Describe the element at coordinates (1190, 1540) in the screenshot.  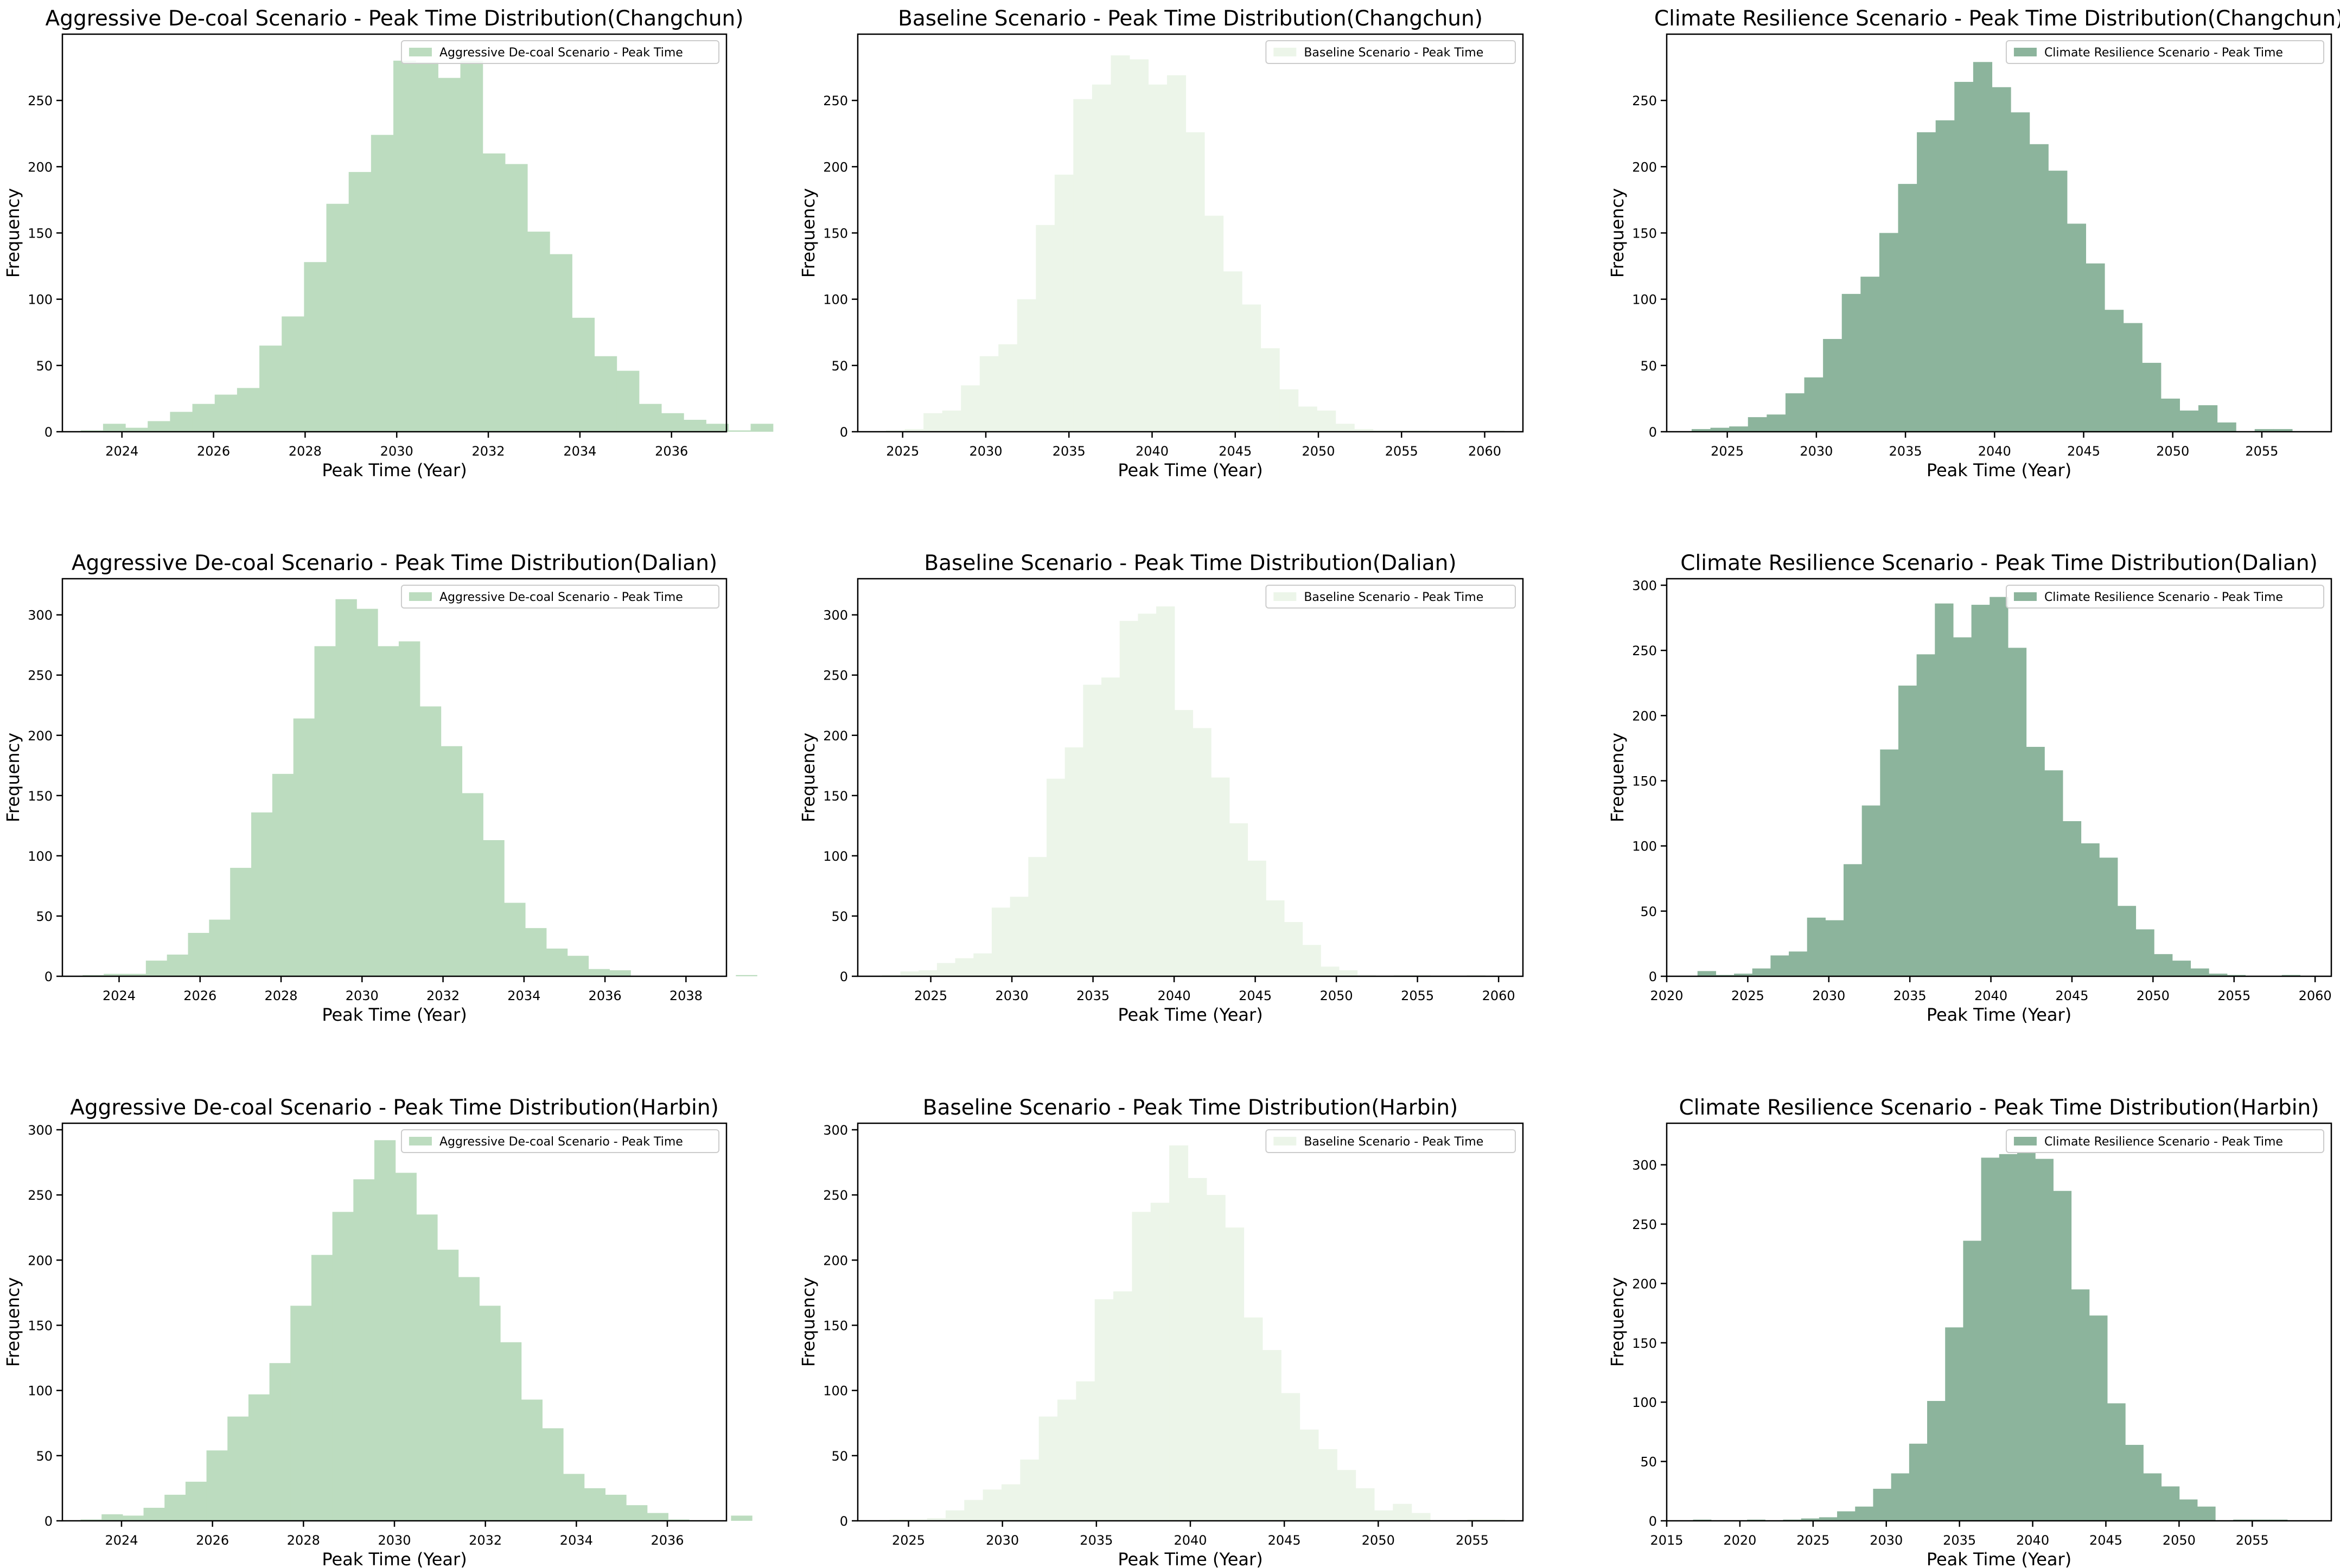
I see `x-tick-label: 2040` at that location.